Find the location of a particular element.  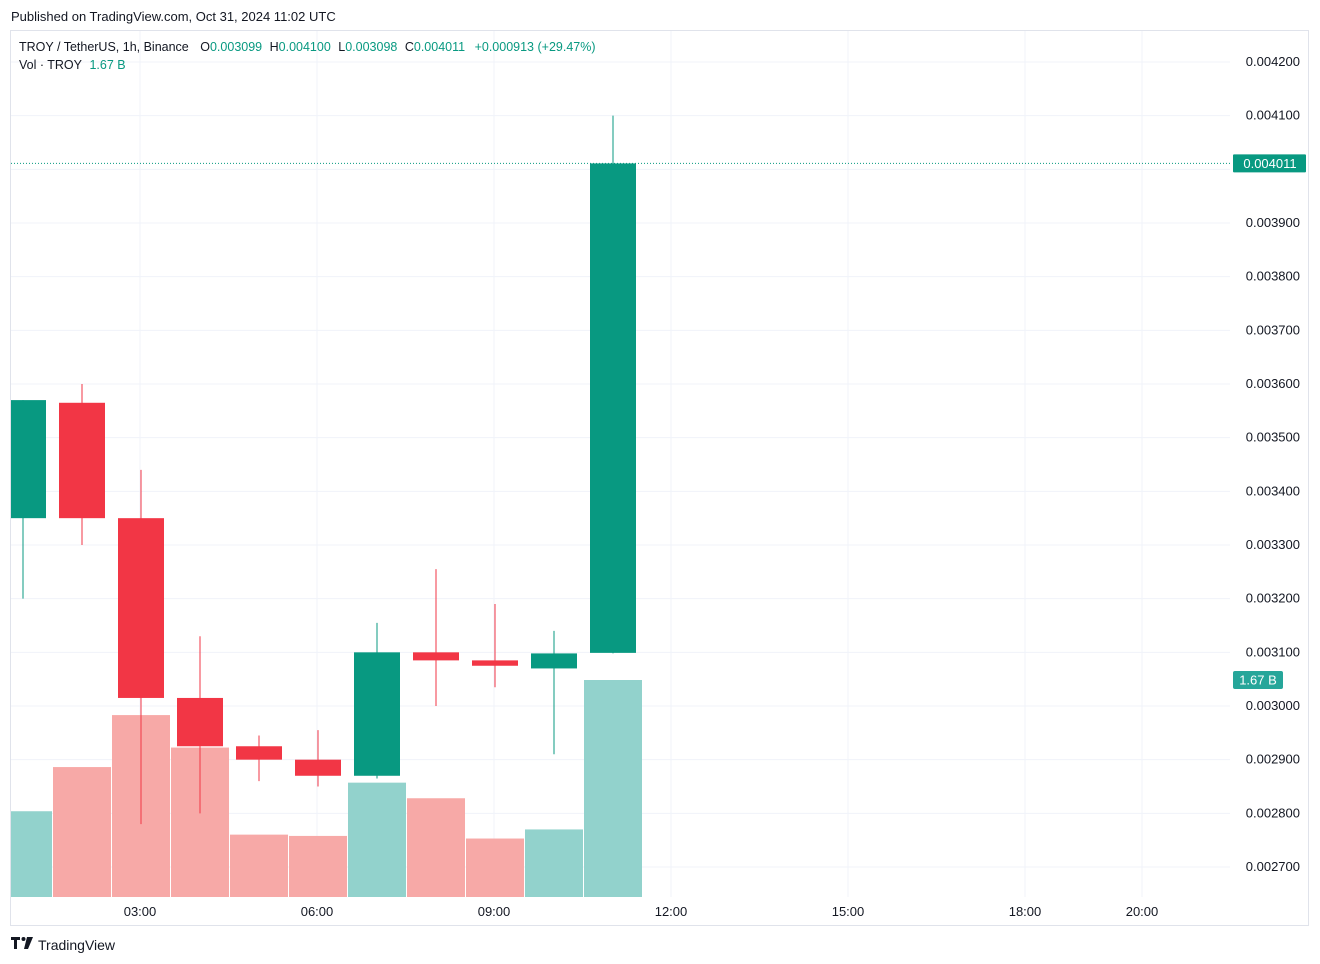

time-tick-label: 03:00 is located at coordinates (140, 911).